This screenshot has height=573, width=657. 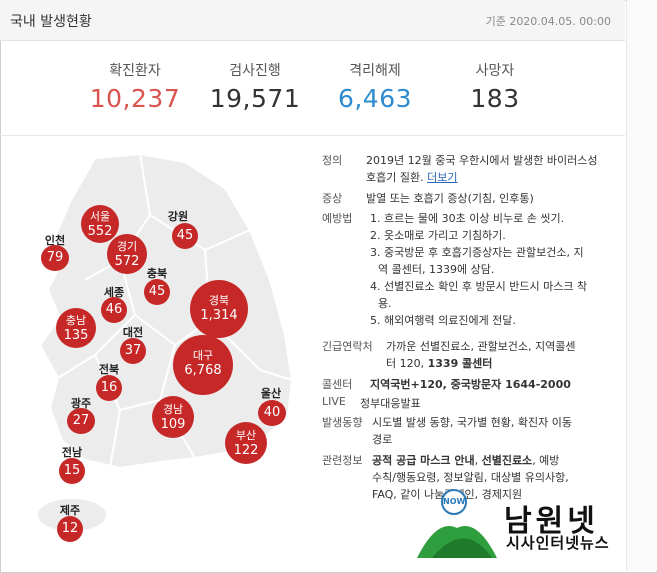 I want to click on stat-value: 183, so click(x=495, y=98).